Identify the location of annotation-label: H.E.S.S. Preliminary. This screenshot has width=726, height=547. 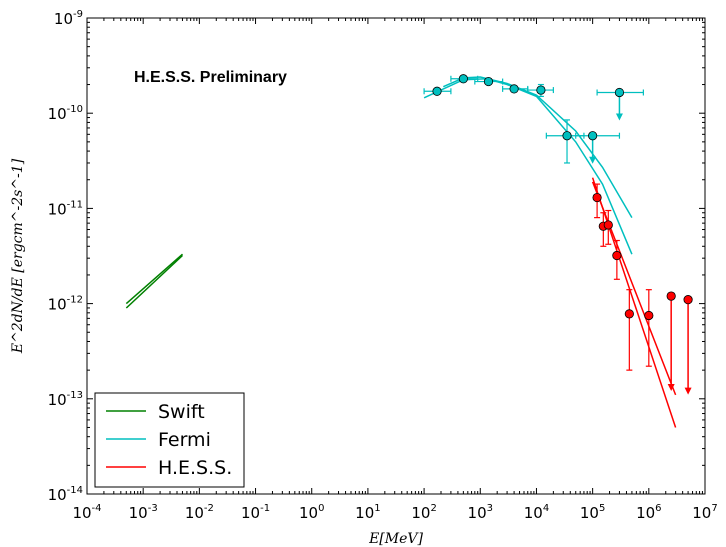
(210, 77).